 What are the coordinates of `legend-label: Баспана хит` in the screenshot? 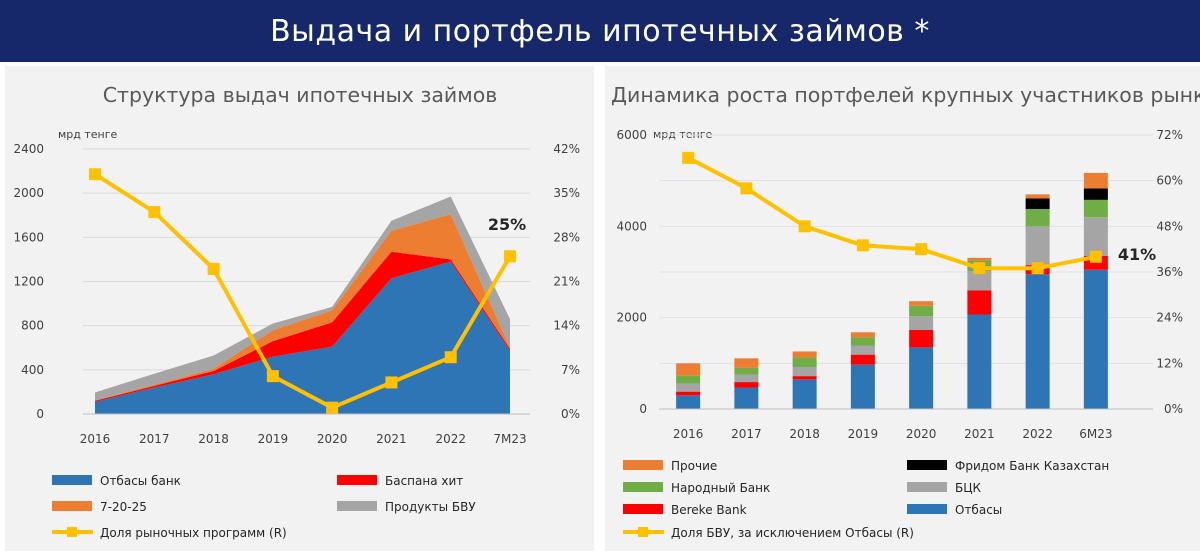 It's located at (424, 481).